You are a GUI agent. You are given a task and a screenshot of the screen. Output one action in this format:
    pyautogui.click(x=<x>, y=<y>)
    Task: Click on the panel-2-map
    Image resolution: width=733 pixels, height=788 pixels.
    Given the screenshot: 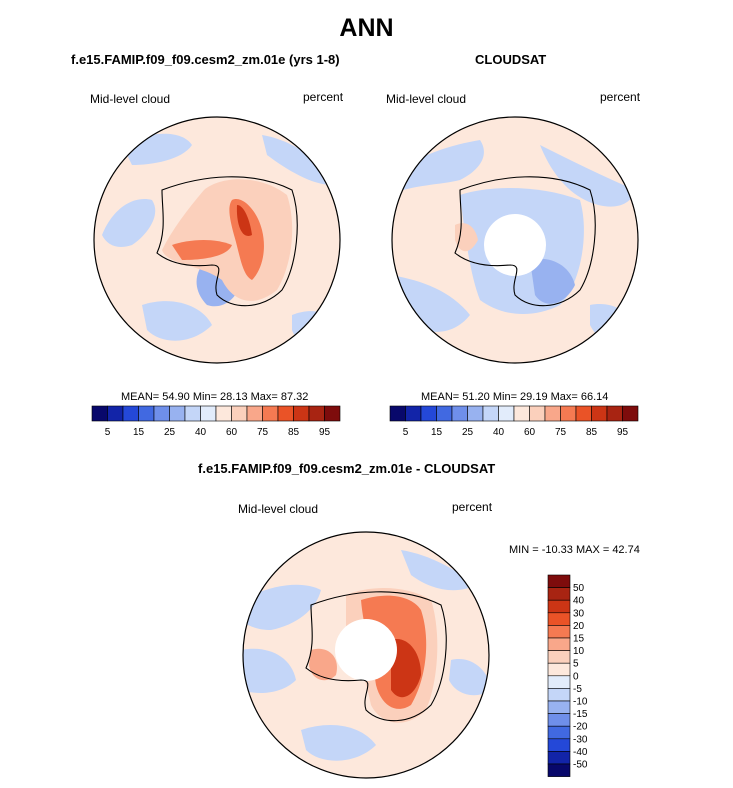 What is the action you would take?
    pyautogui.click(x=515, y=240)
    